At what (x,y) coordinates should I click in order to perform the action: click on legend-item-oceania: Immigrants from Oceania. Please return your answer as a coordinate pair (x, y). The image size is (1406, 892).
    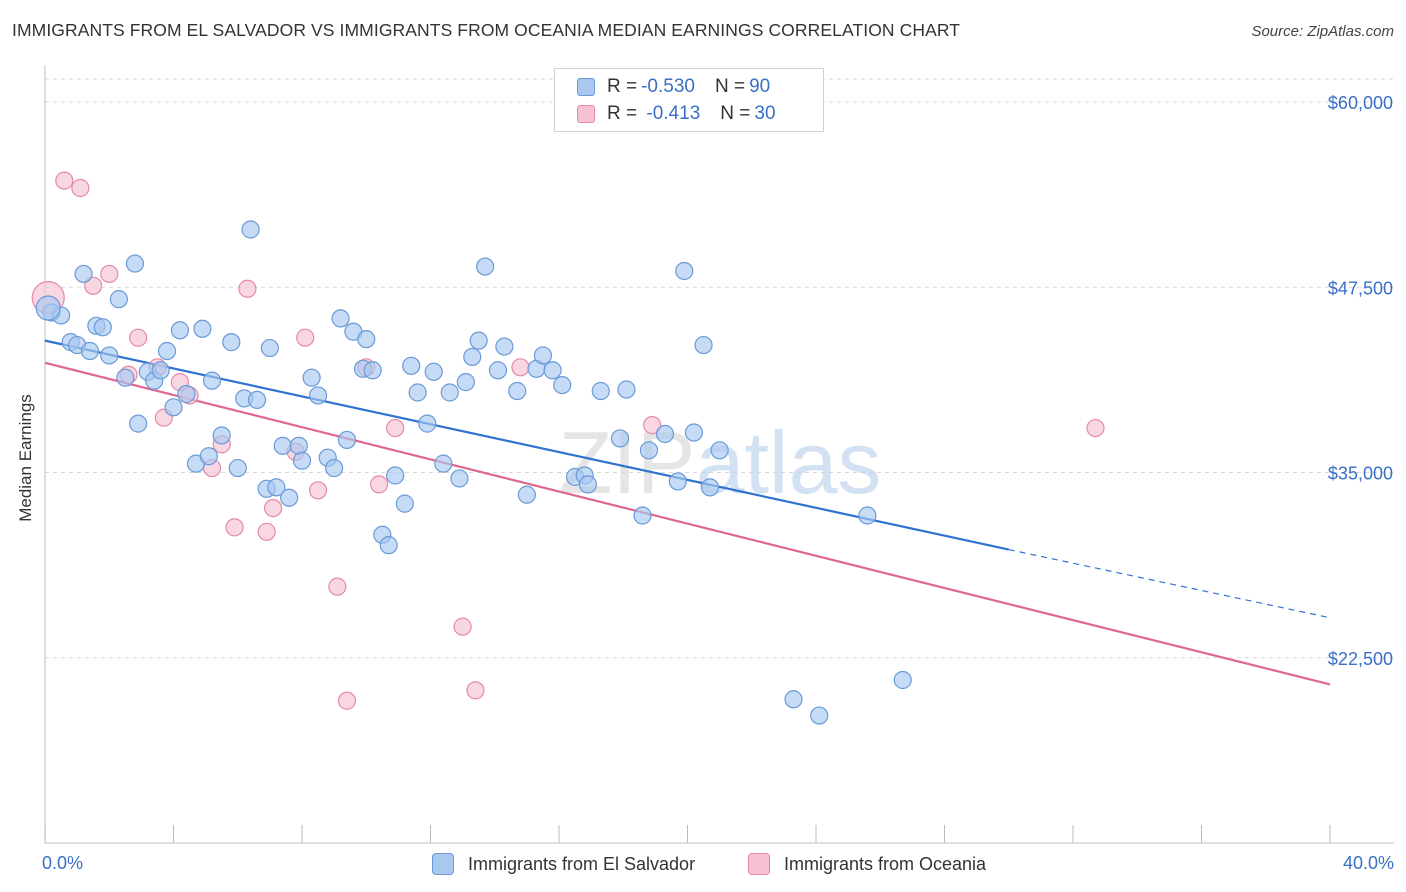
    Looking at the image, I should click on (867, 864).